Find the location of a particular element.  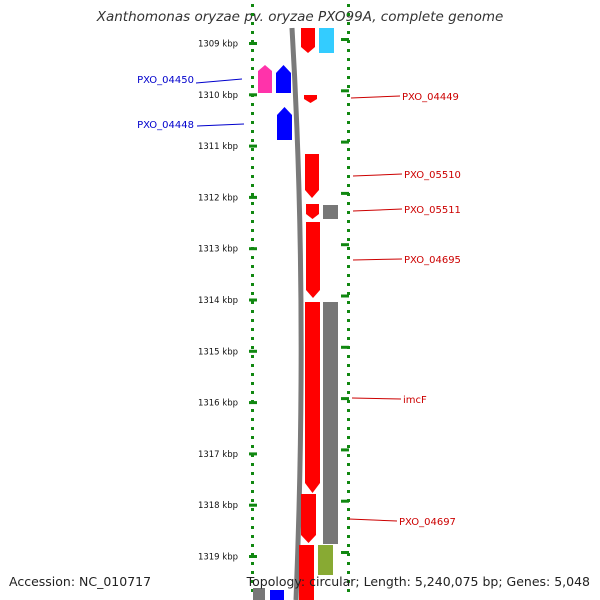

gene-label-right: PXO_05511 is located at coordinates (432, 210).